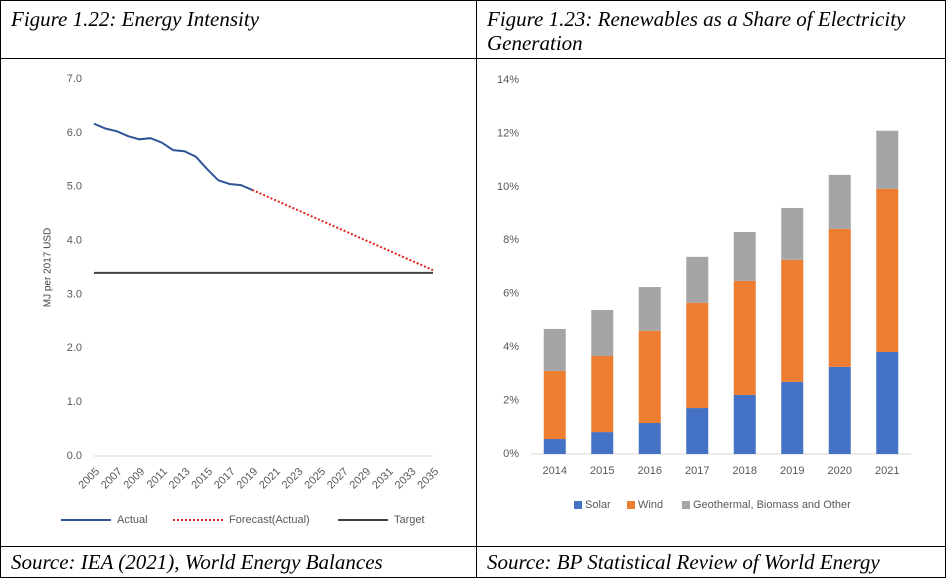  What do you see at coordinates (269, 520) in the screenshot?
I see `legend-label: Forecast(Actual)` at bounding box center [269, 520].